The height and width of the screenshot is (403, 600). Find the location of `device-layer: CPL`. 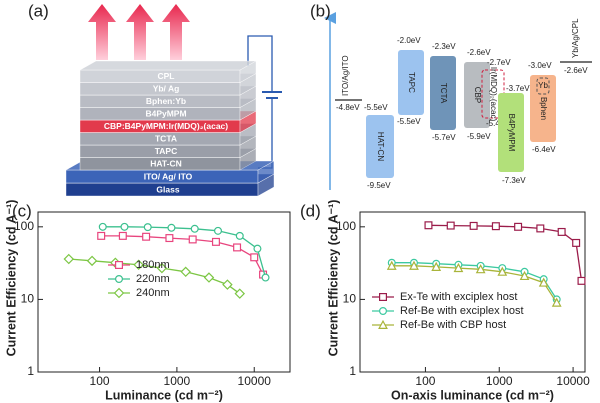

device-layer: CPL is located at coordinates (168, 71).